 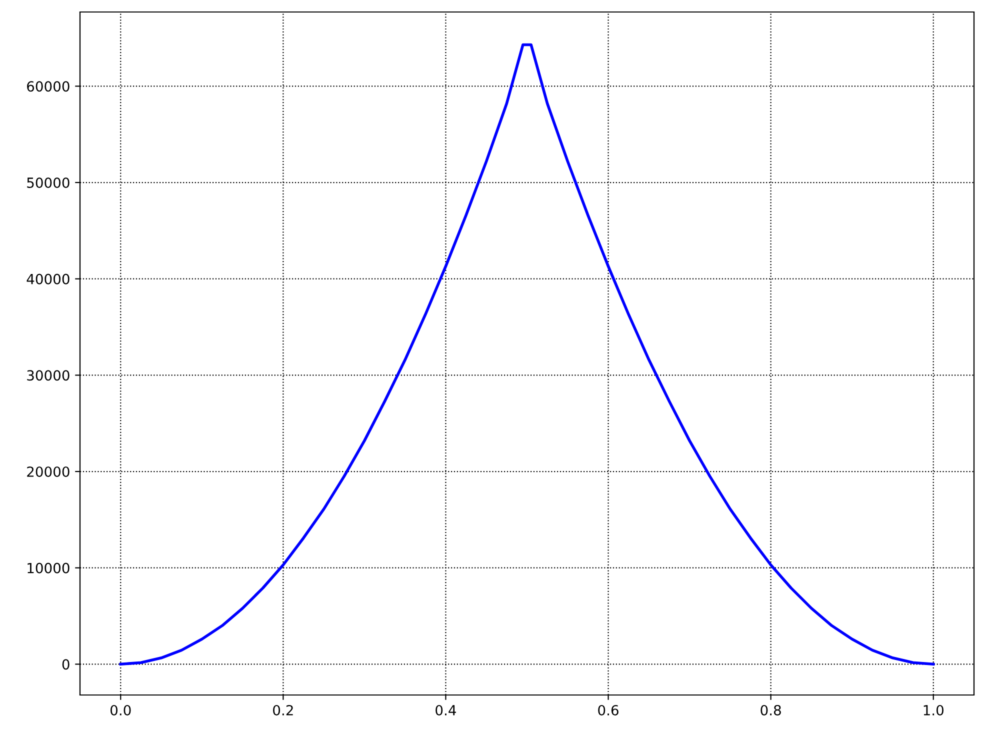 What do you see at coordinates (48, 86) in the screenshot?
I see `y-tick-label: 60000` at bounding box center [48, 86].